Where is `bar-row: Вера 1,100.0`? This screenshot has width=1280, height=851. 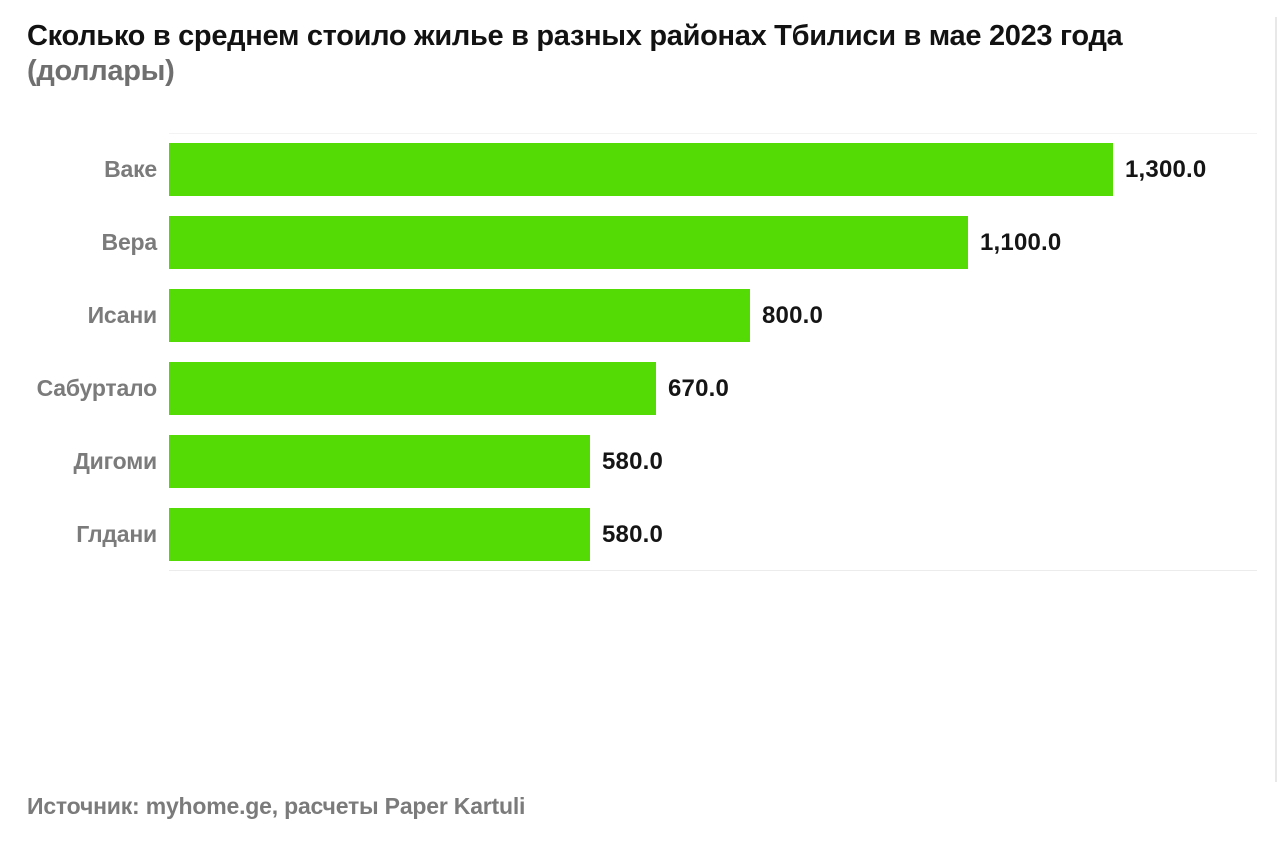 bar-row: Вера 1,100.0 is located at coordinates (640, 242).